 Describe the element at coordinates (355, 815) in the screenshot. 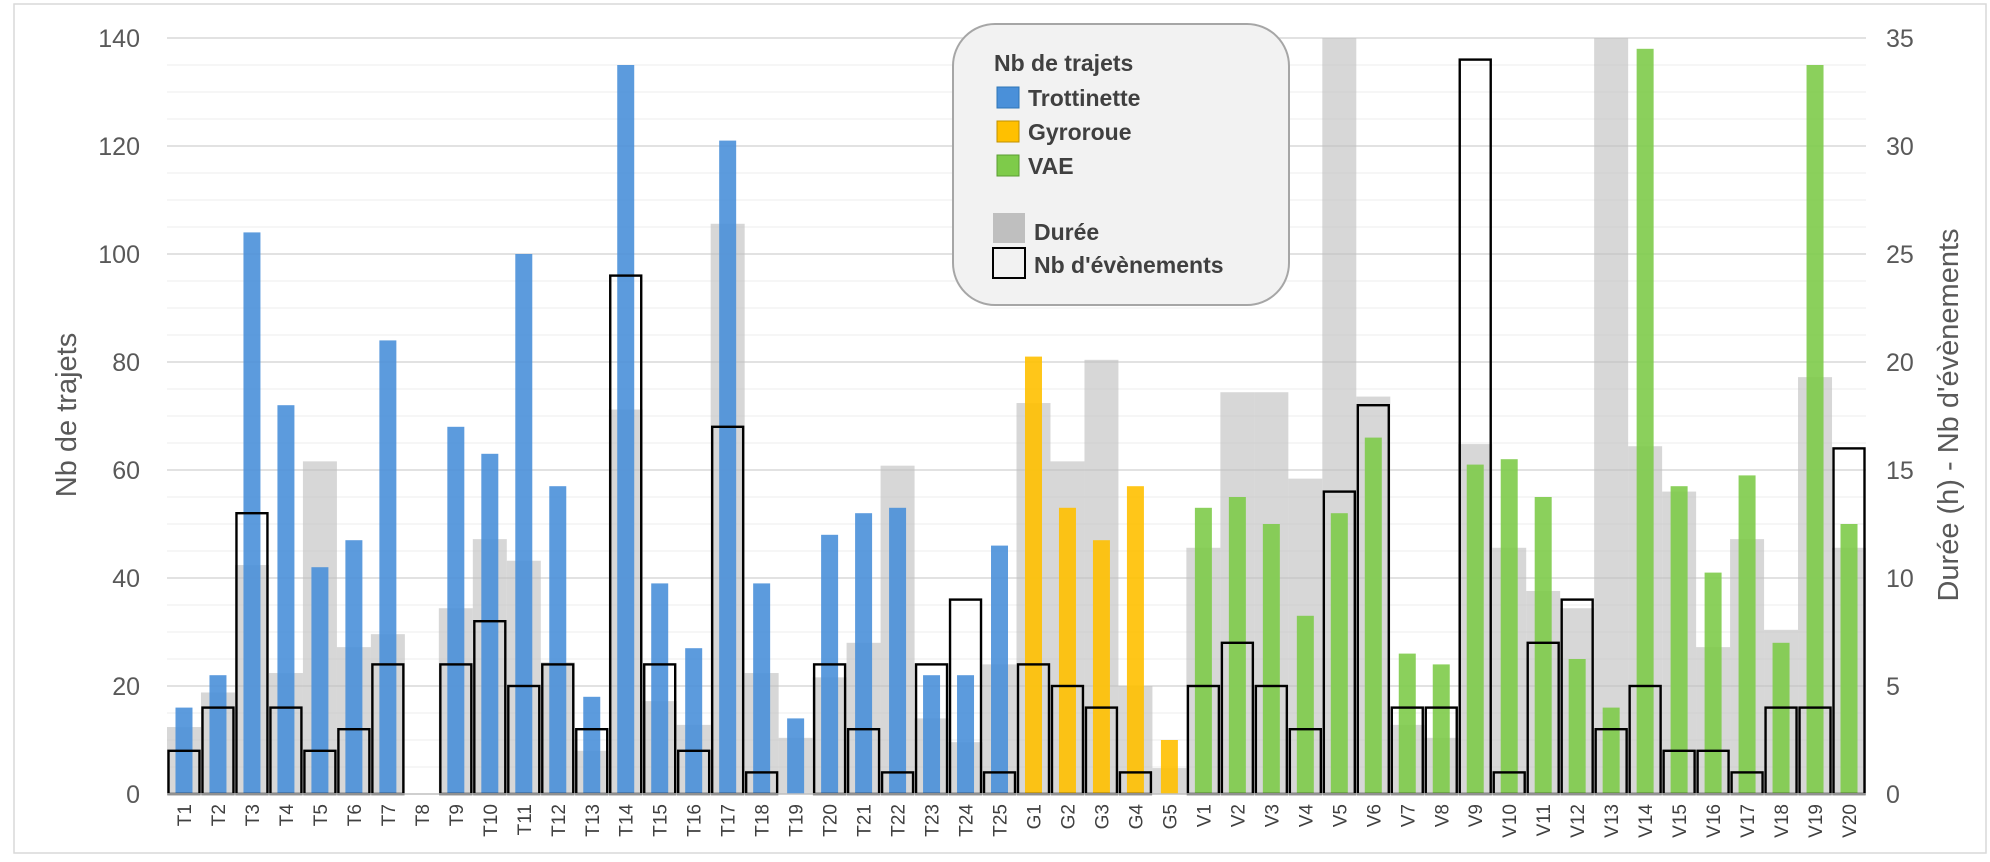

I see `x-category-label: T6` at that location.